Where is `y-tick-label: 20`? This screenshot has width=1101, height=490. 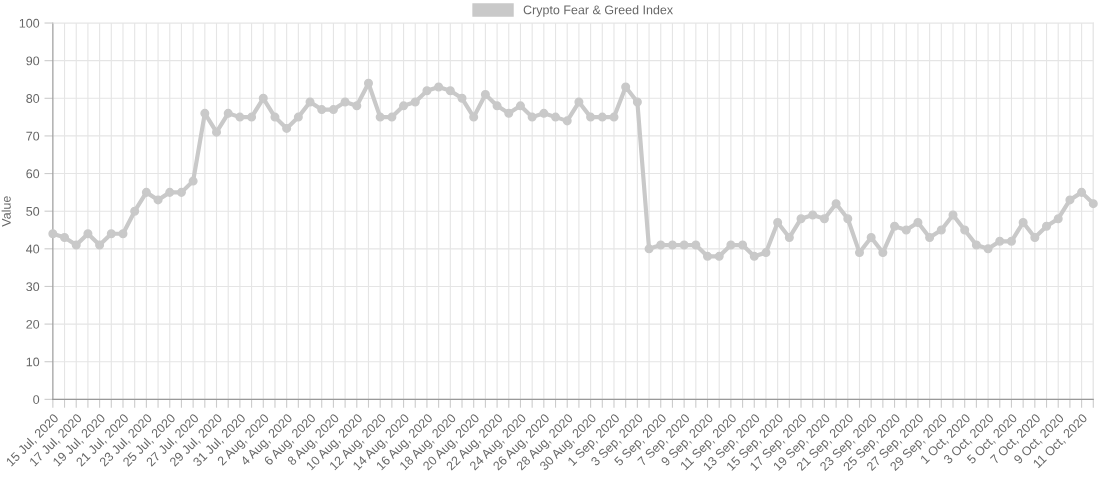 y-tick-label: 20 is located at coordinates (33, 324).